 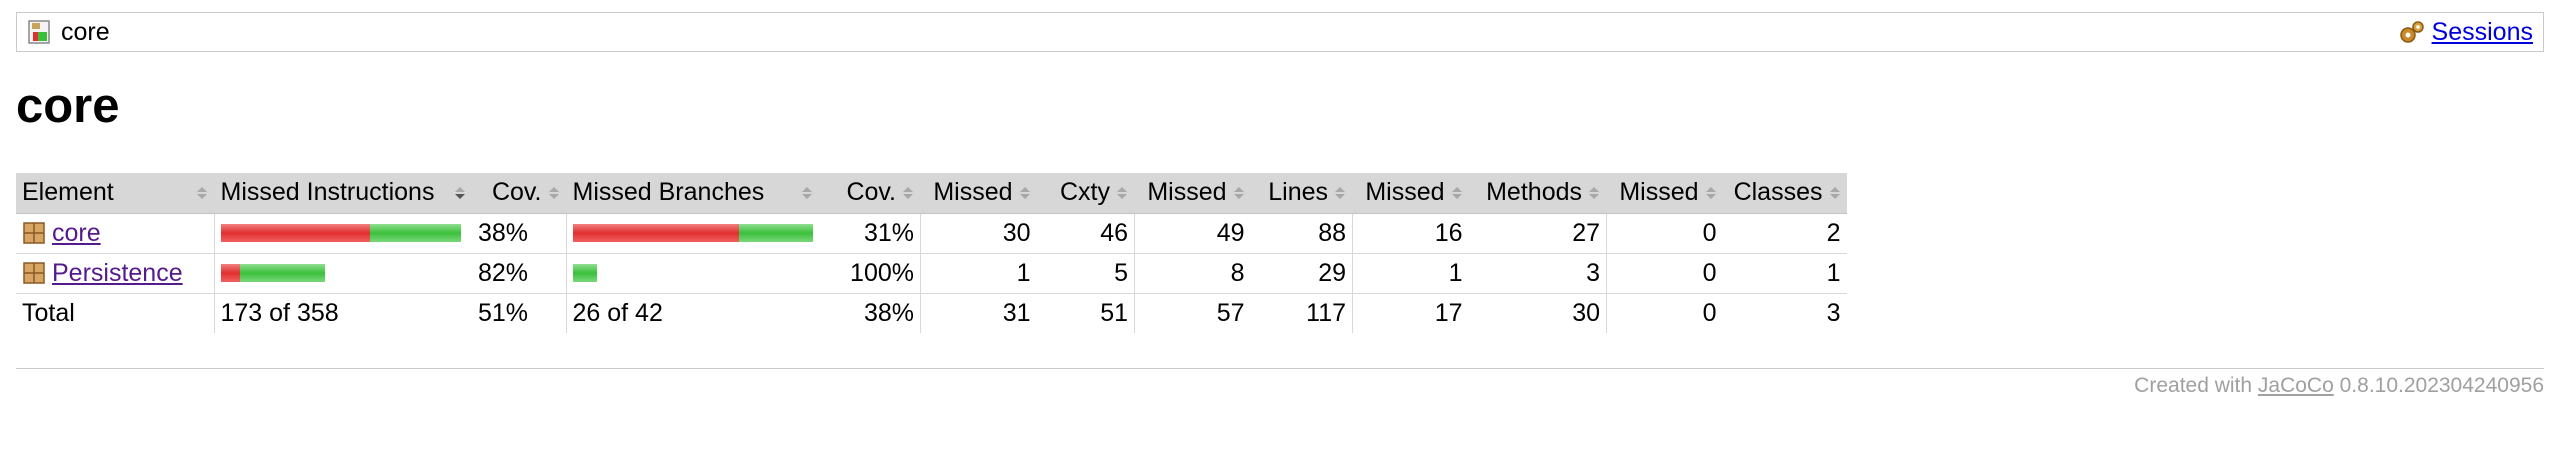 I want to click on footer: Created with JaCoCo 0.8.10.202304240956, so click(x=2339, y=386).